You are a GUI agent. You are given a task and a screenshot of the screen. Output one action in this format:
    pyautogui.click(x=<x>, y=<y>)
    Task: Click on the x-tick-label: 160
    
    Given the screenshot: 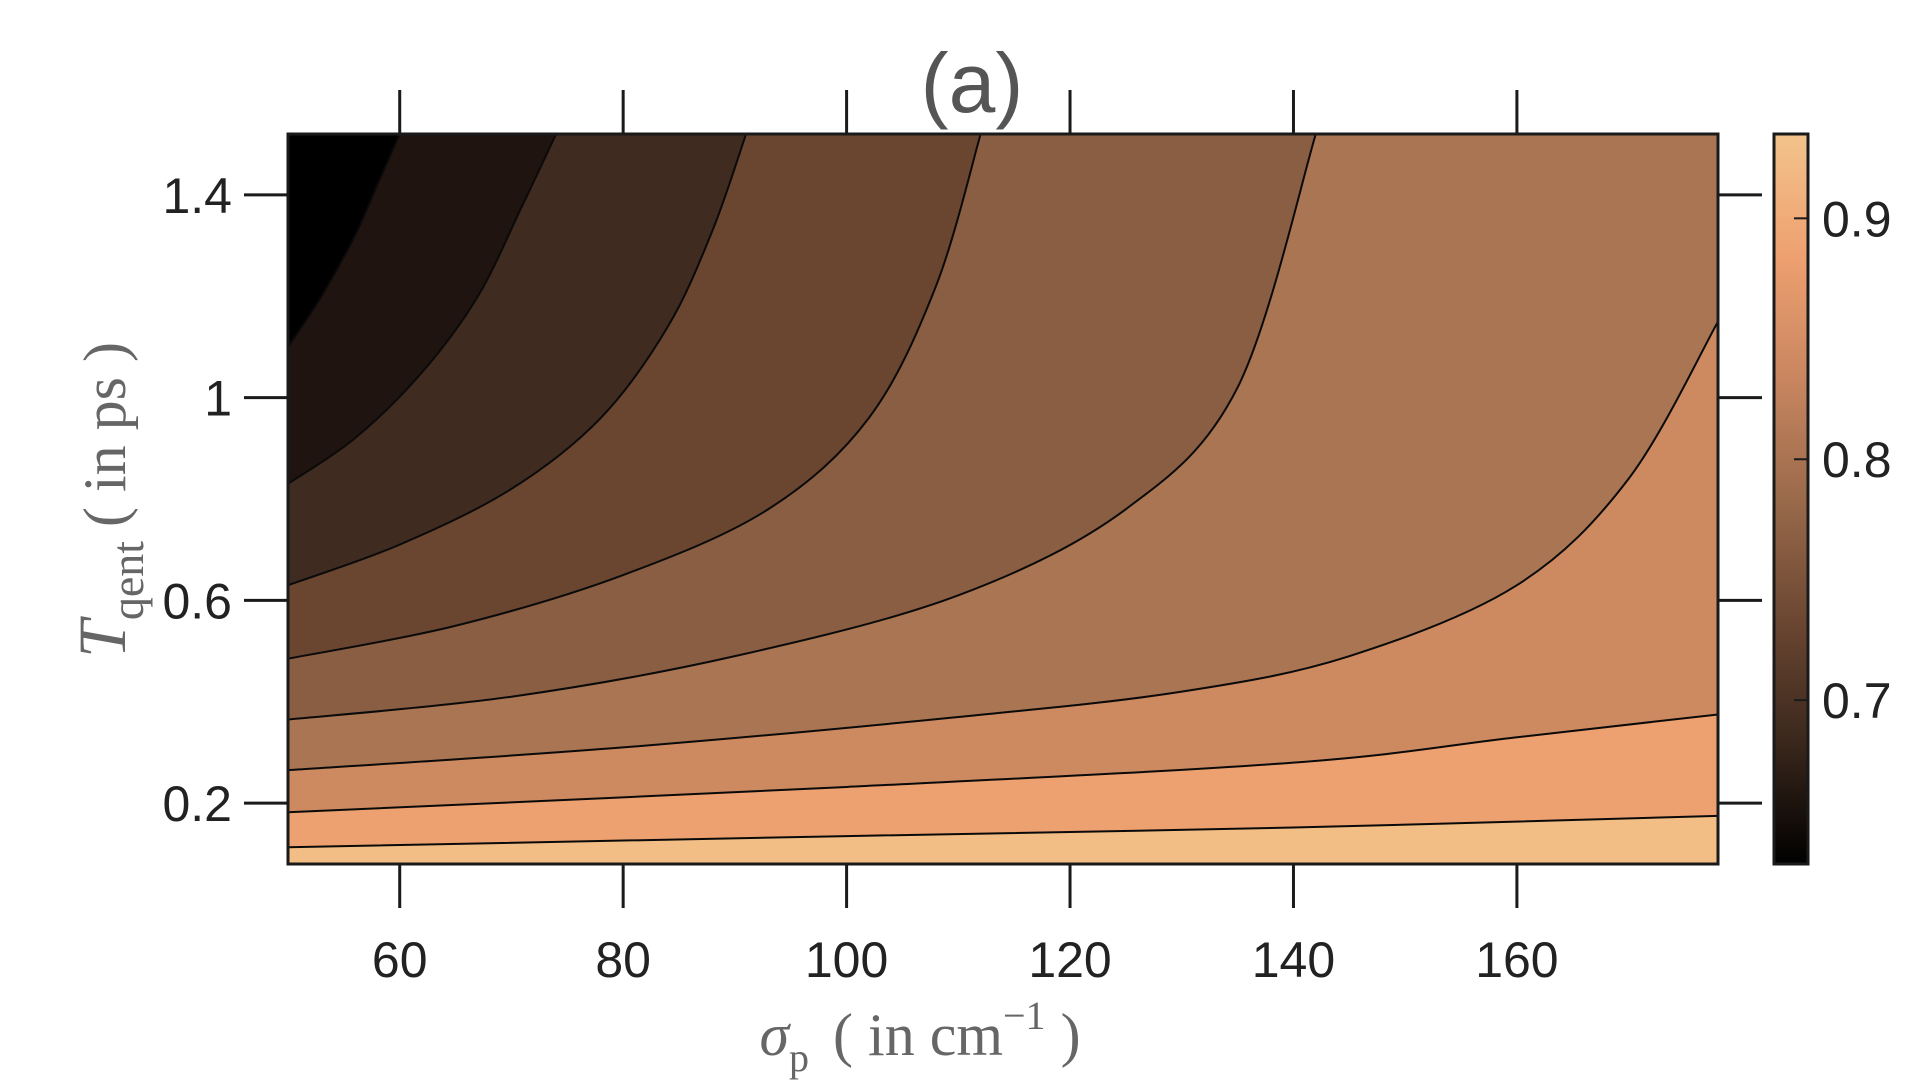 What is the action you would take?
    pyautogui.click(x=1516, y=960)
    